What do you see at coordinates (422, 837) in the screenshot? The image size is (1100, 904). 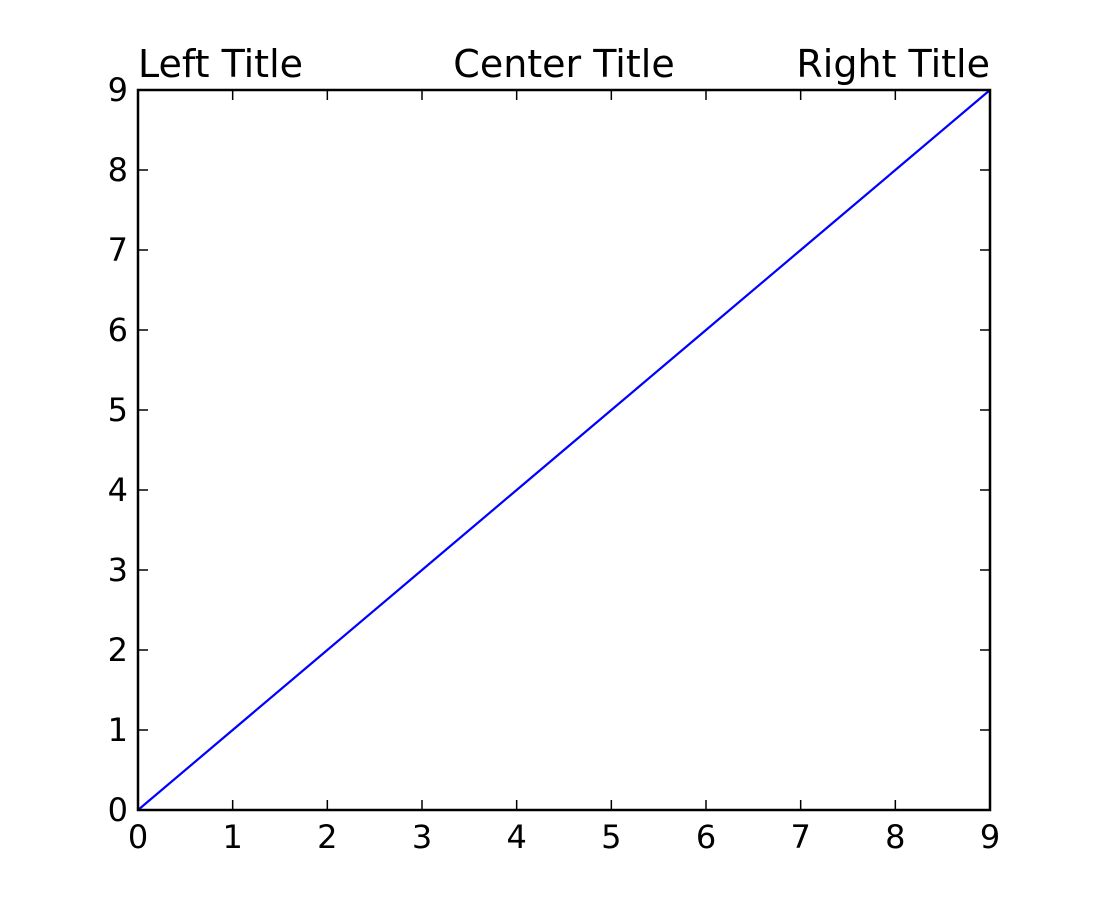 I see `x-tick-label-3: 3` at bounding box center [422, 837].